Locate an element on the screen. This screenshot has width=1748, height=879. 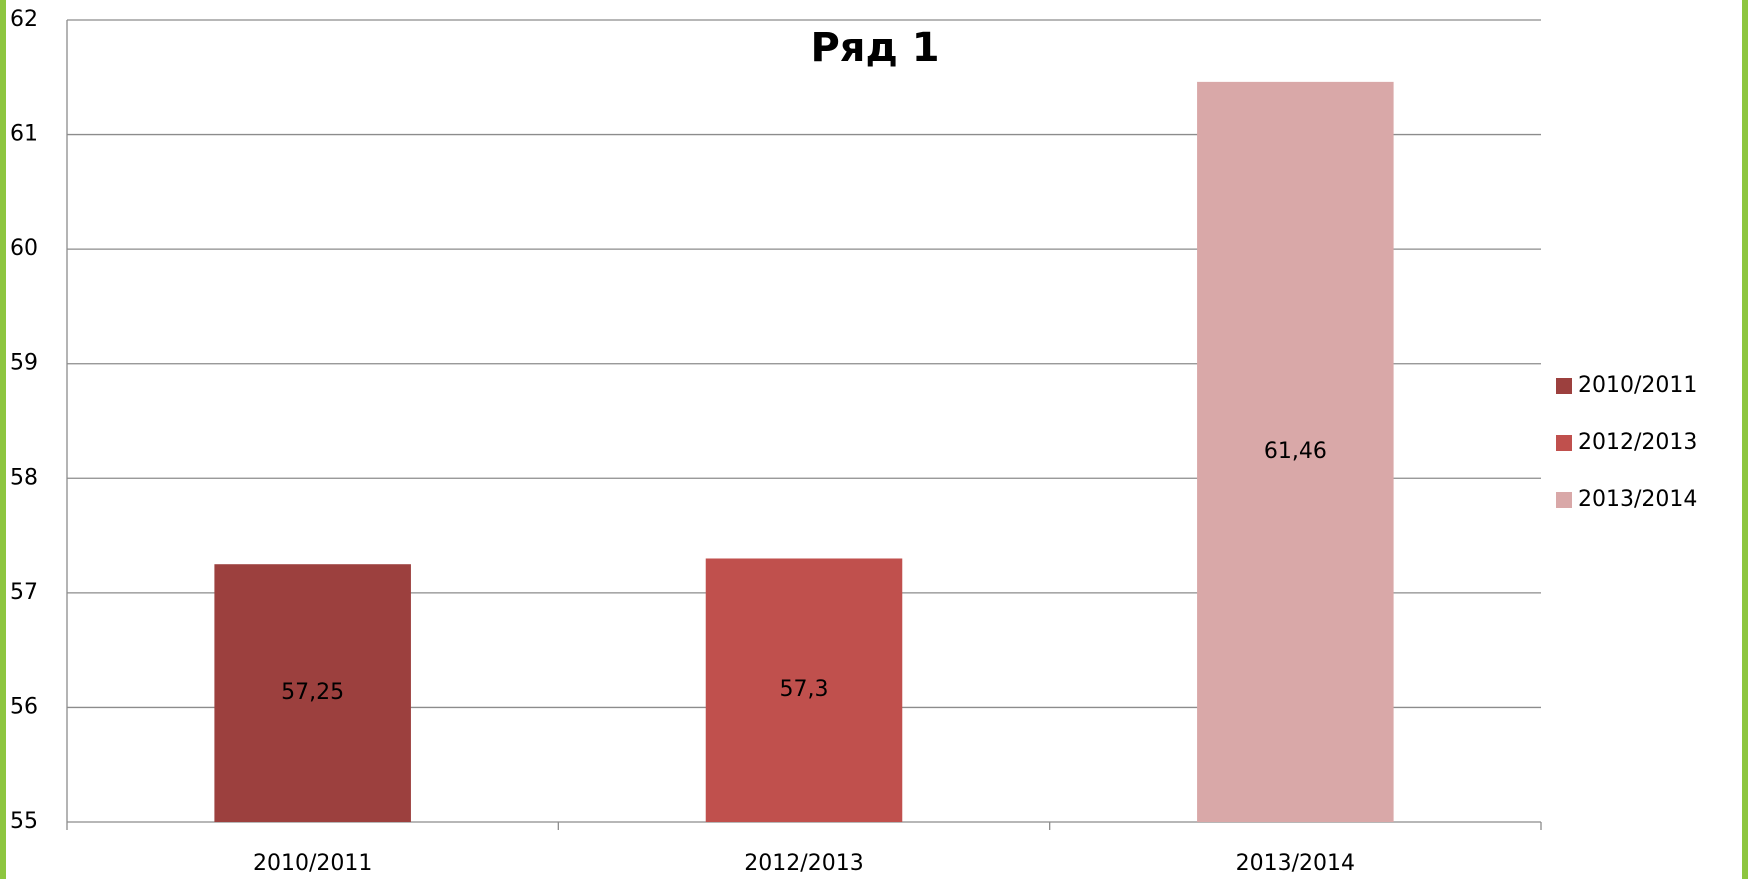
y-tick-label: 62 is located at coordinates (24, 19).